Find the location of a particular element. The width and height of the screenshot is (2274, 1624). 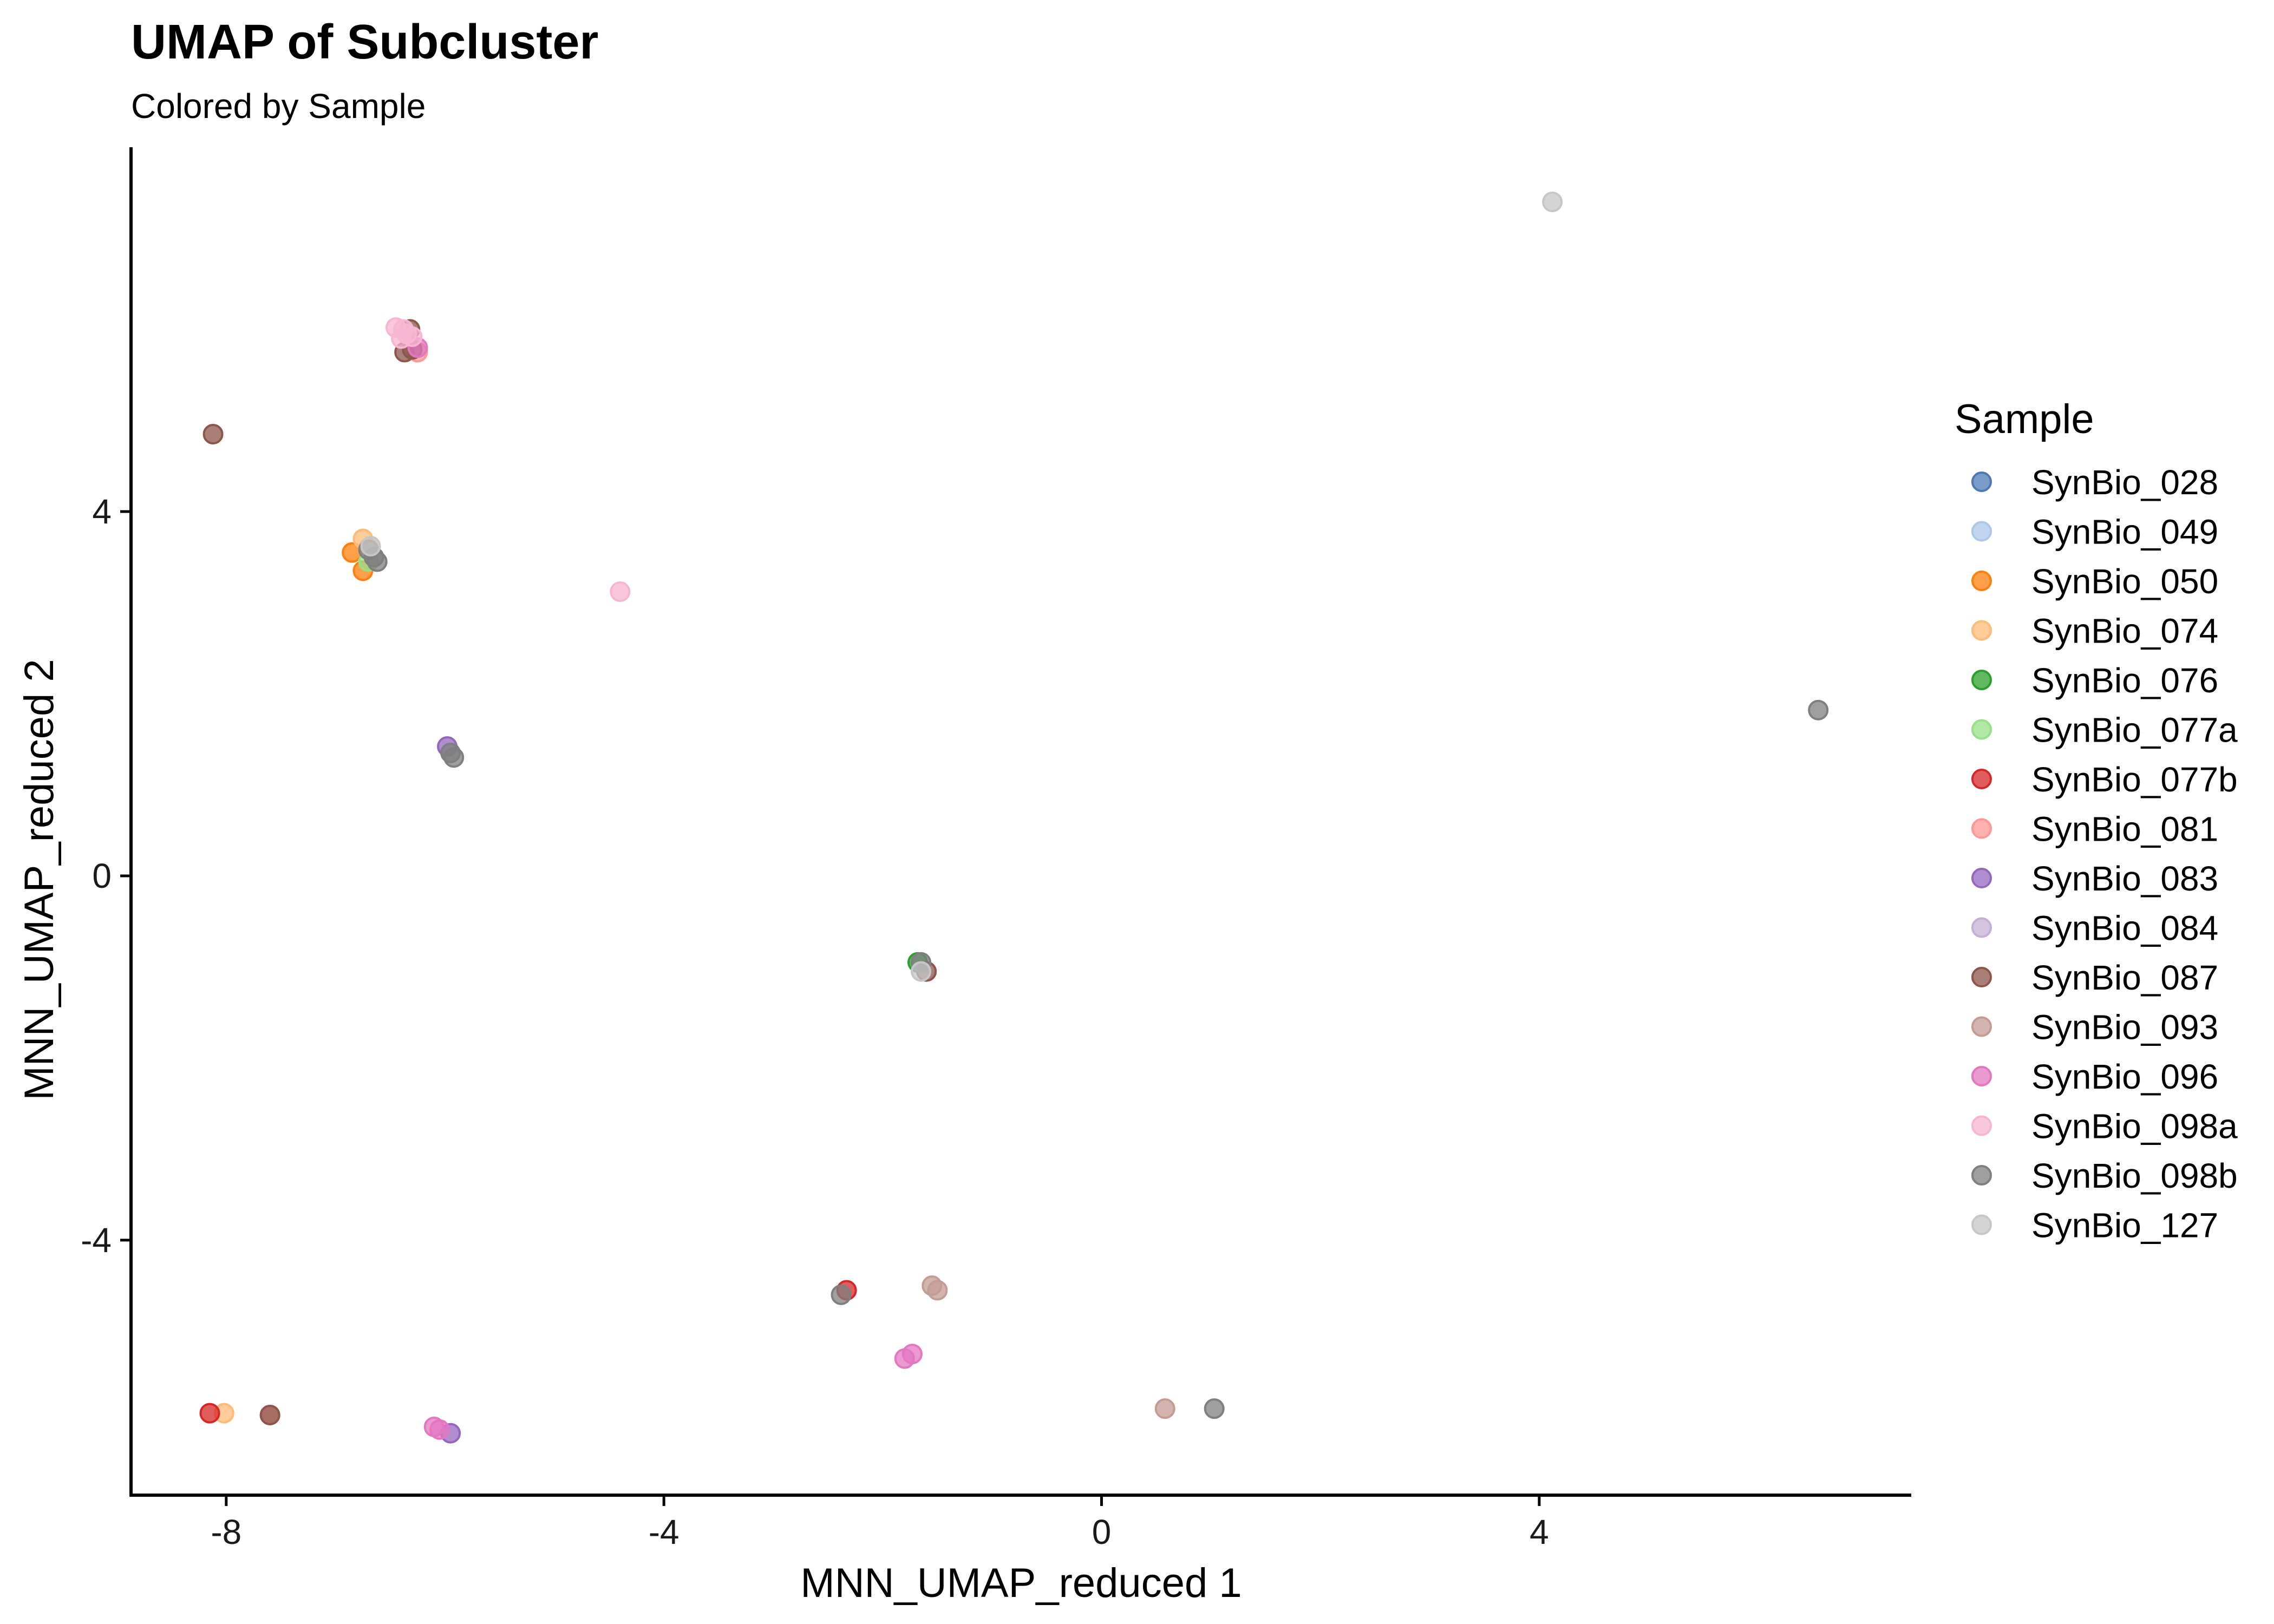

legend-label: SynBio_049 is located at coordinates (2124, 532).